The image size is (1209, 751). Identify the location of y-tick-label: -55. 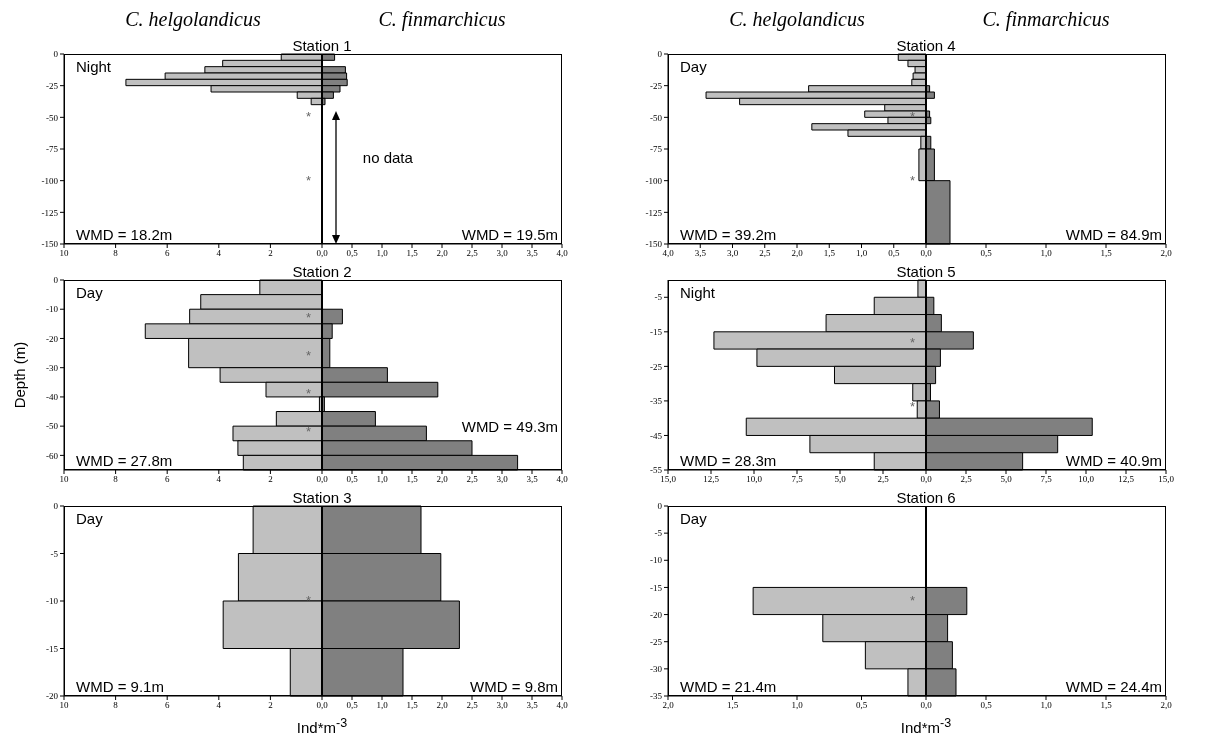
(656, 470).